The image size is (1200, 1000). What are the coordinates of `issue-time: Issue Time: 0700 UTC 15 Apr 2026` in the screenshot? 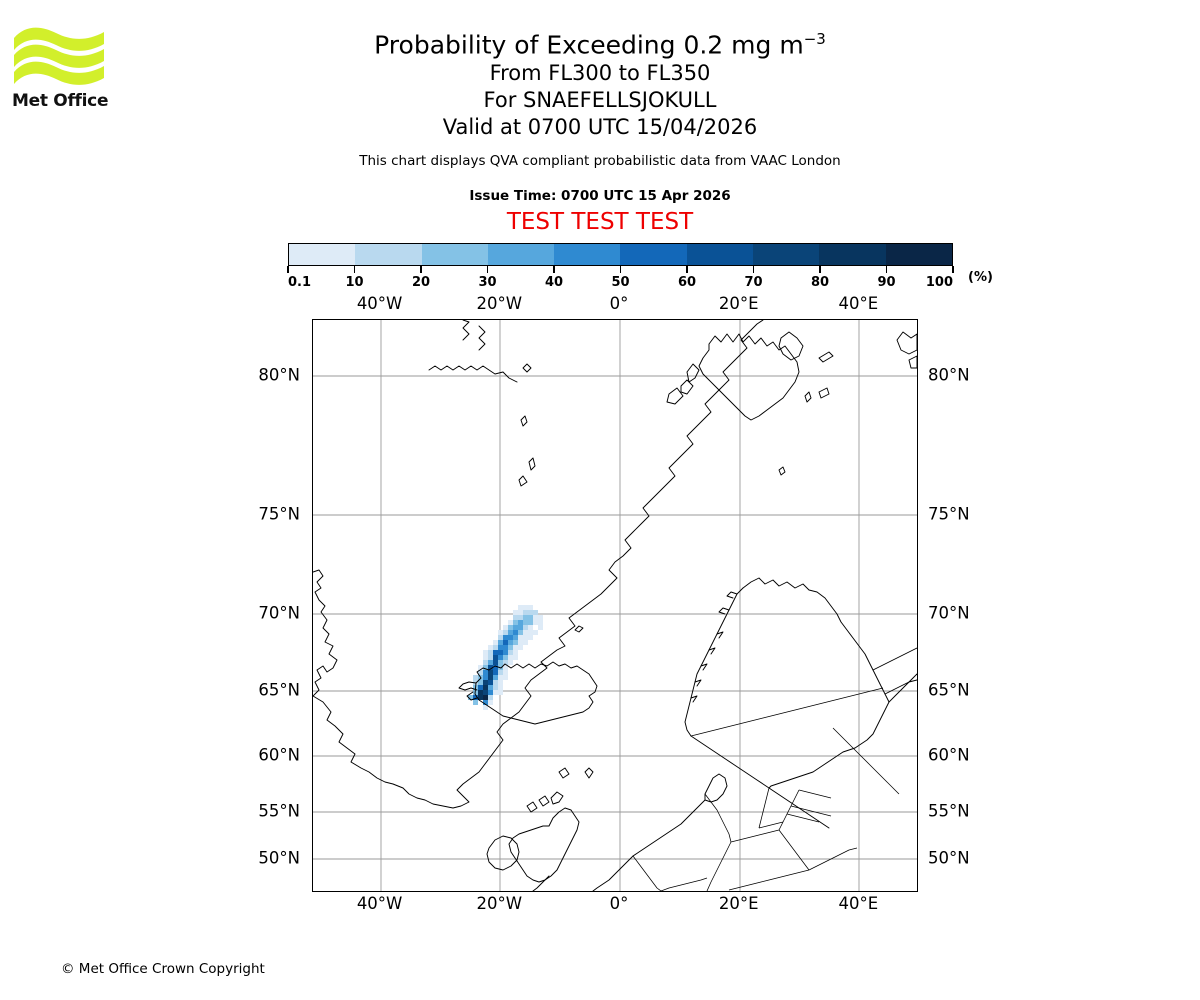 It's located at (600, 196).